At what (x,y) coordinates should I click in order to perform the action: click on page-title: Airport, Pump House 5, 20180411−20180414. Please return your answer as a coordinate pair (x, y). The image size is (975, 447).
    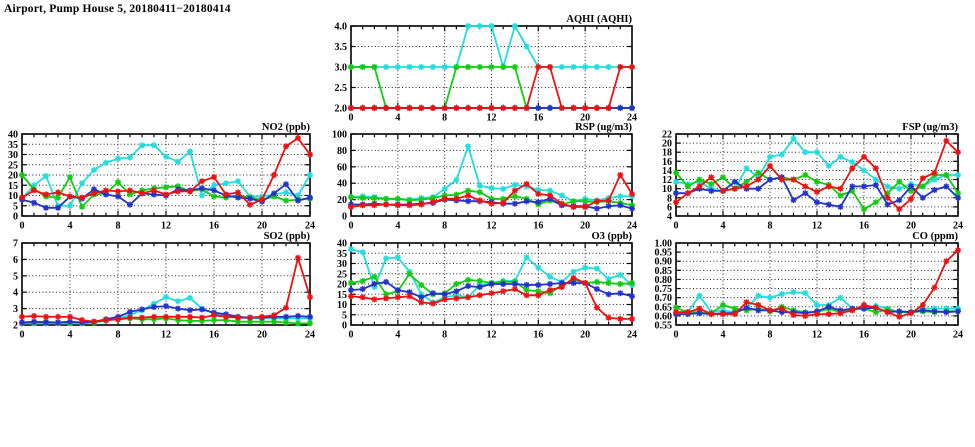
    Looking at the image, I should click on (117, 9).